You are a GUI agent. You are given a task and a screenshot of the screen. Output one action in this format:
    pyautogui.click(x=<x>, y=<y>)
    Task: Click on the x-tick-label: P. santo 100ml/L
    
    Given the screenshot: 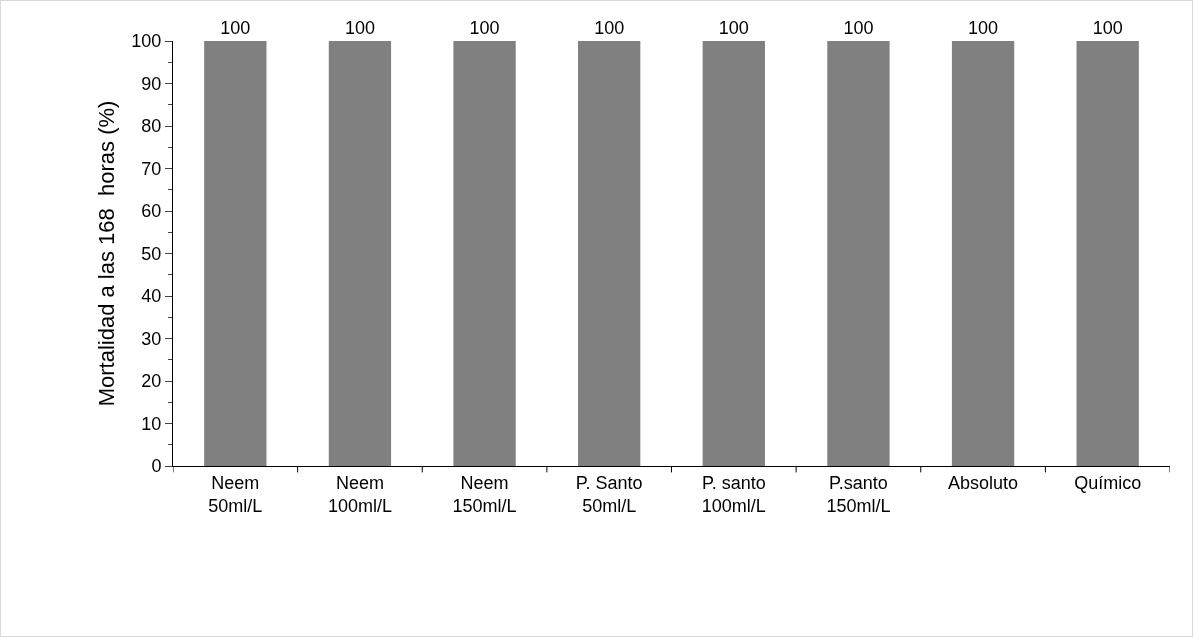 What is the action you would take?
    pyautogui.click(x=733, y=494)
    